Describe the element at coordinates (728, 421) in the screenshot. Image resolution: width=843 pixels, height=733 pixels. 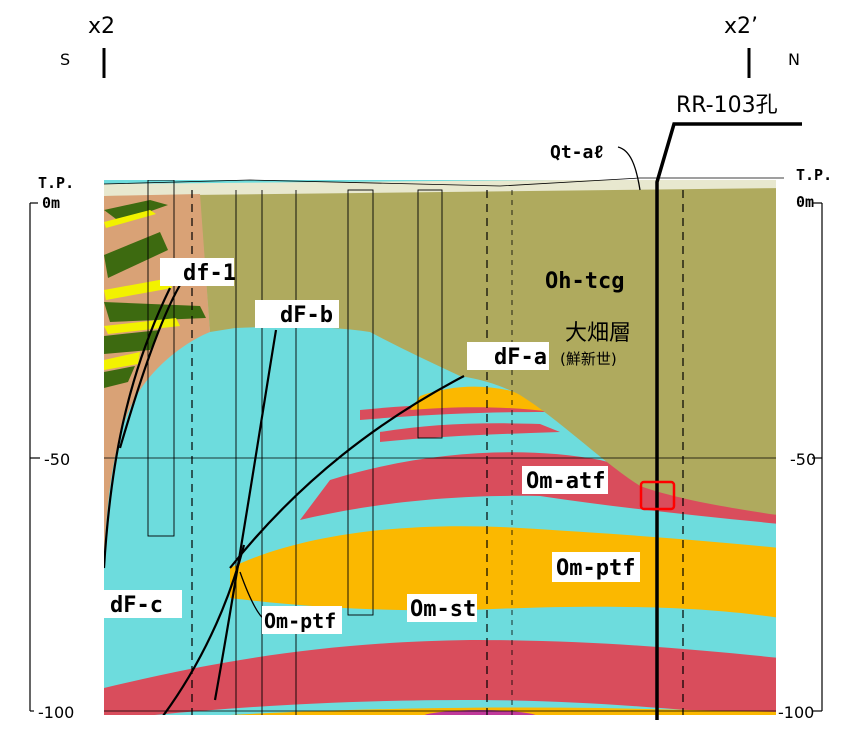
I see `borehole-rr103-track` at that location.